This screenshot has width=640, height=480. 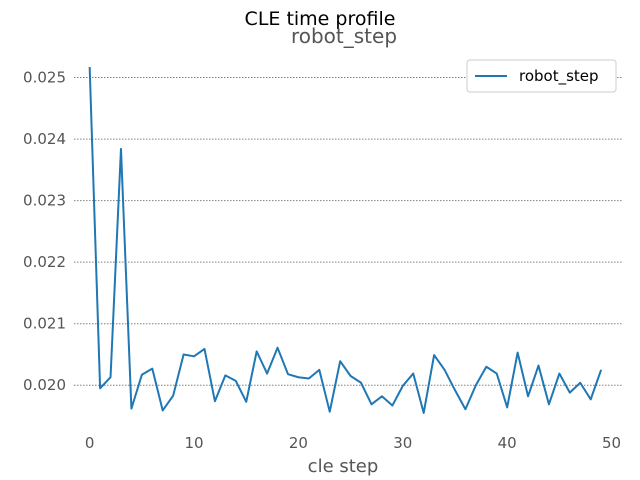 What do you see at coordinates (402, 443) in the screenshot?
I see `x-tick-label: 30` at bounding box center [402, 443].